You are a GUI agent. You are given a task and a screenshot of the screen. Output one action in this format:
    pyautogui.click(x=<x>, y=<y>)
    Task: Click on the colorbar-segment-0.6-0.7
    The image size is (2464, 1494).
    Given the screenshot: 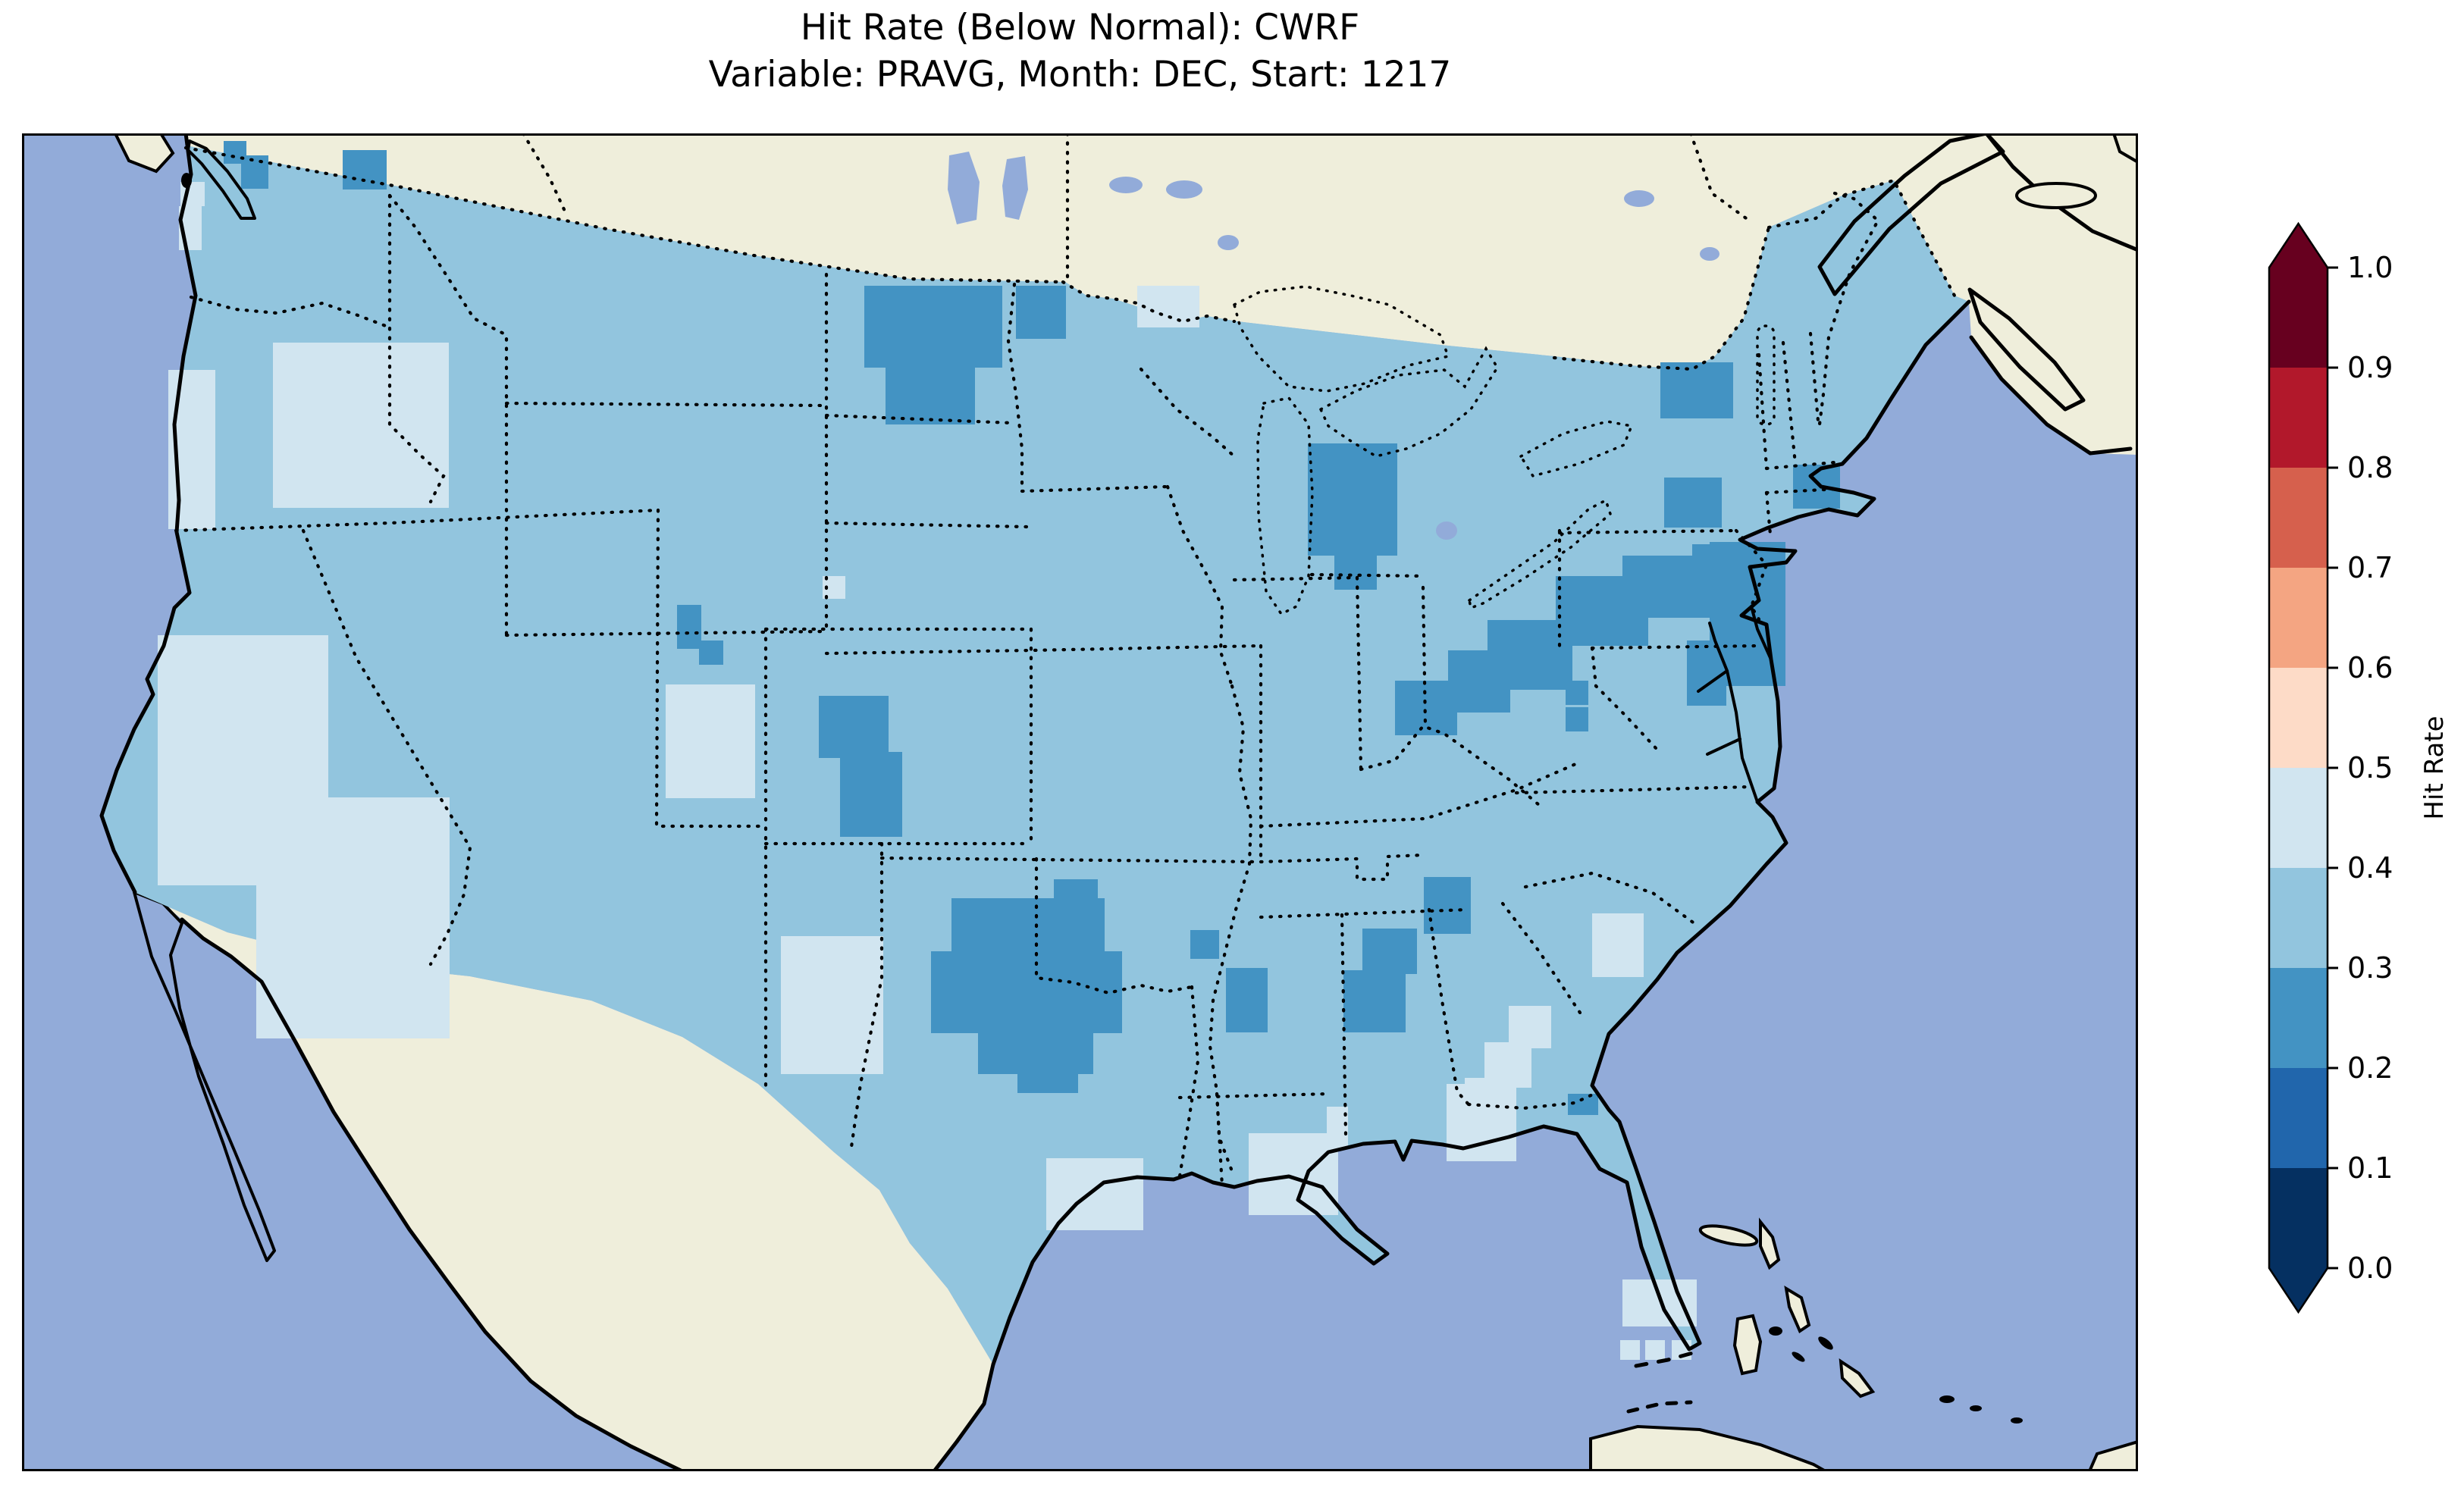 What is the action you would take?
    pyautogui.click(x=2298, y=618)
    